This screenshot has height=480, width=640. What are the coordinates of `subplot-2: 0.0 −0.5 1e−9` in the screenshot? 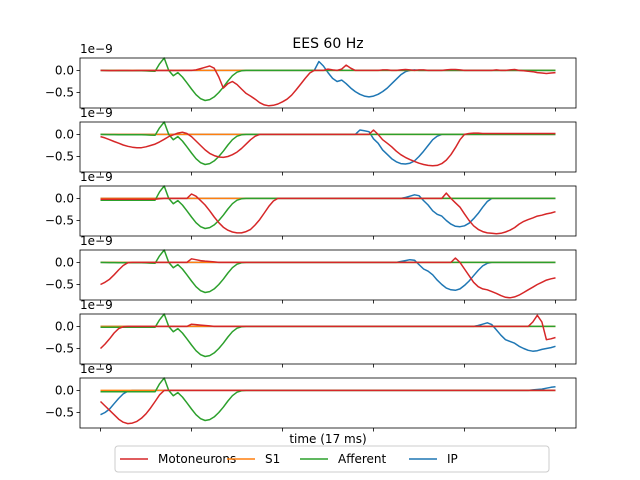 It's located at (311, 141).